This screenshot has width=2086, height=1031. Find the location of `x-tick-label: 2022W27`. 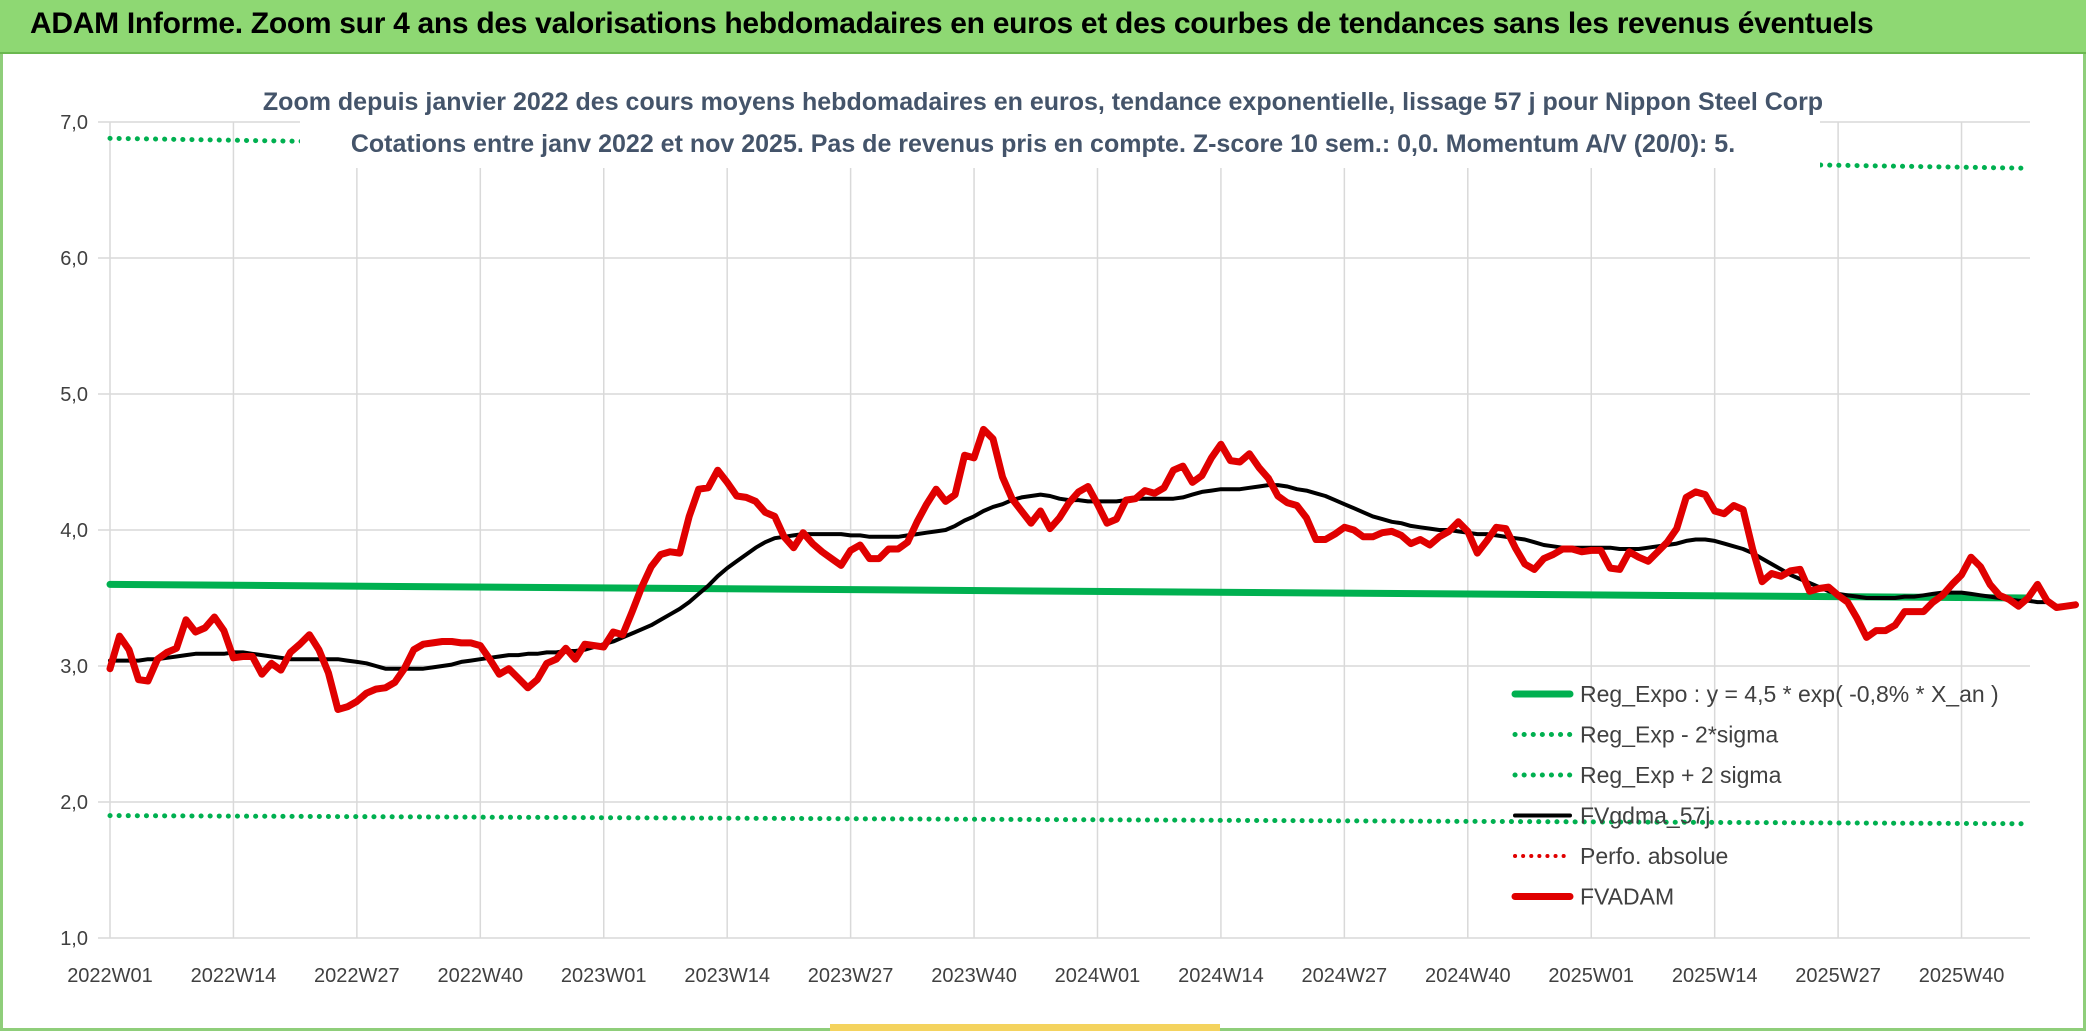

x-tick-label: 2022W27 is located at coordinates (357, 976).